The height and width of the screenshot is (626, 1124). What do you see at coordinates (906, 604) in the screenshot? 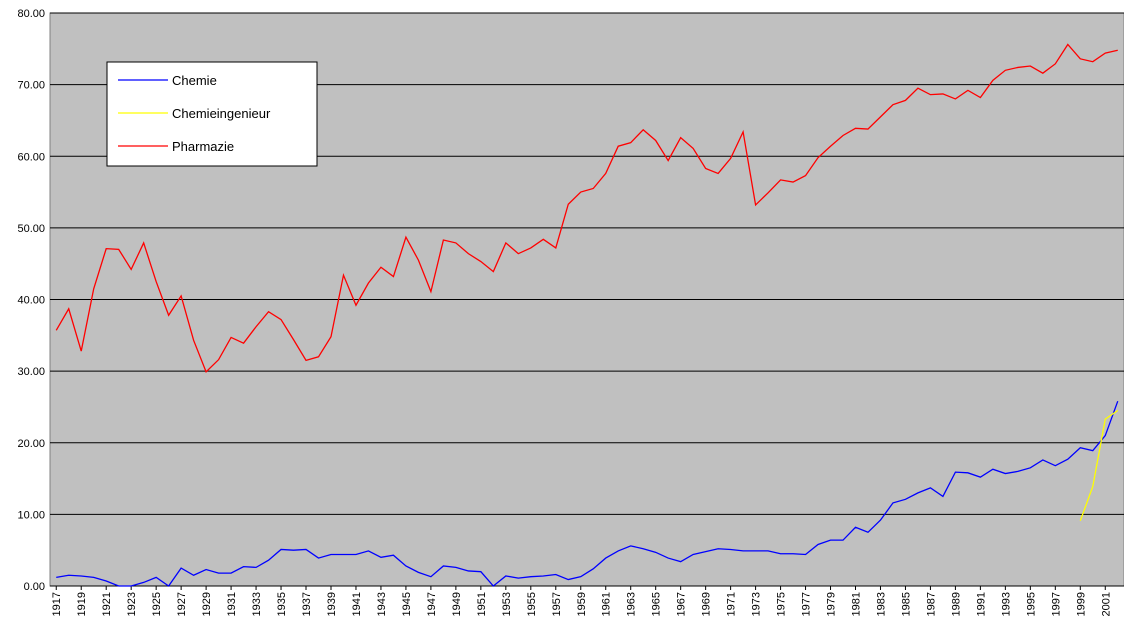
I see `x-tick-label: 1985` at bounding box center [906, 604].